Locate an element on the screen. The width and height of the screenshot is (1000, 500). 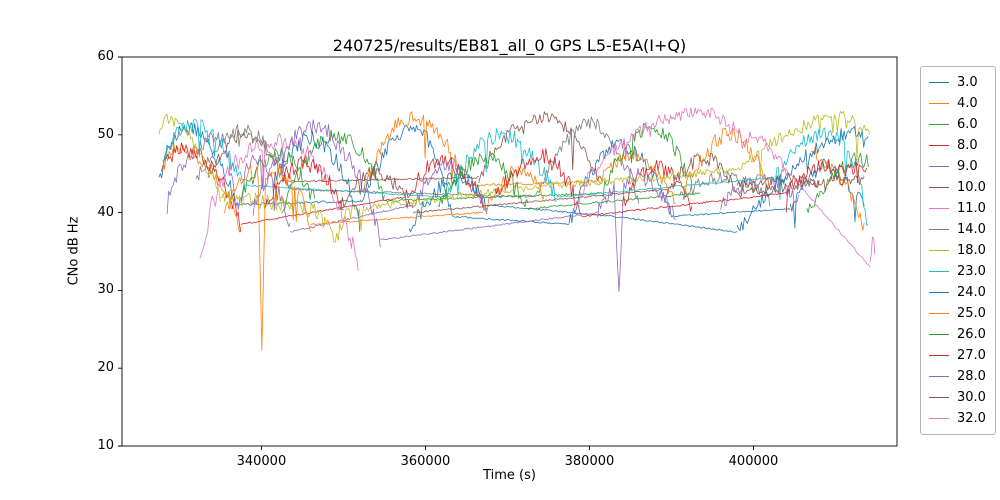
legend-label: 25.0 is located at coordinates (971, 313).